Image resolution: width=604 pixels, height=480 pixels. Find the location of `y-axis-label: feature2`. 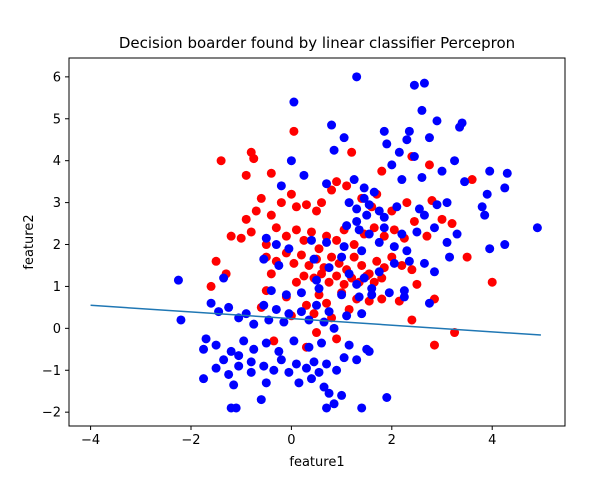

y-axis-label: feature2 is located at coordinates (29, 241).